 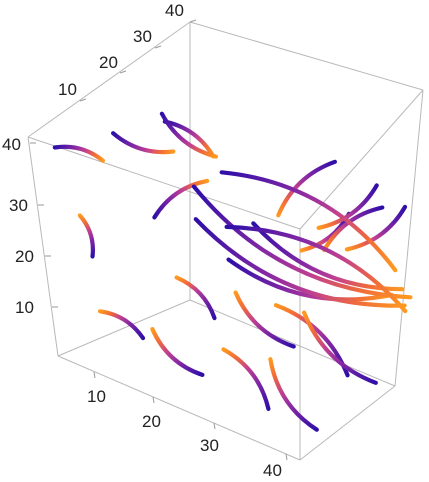 I want to click on frame-back-bottom-left, so click(x=124, y=328).